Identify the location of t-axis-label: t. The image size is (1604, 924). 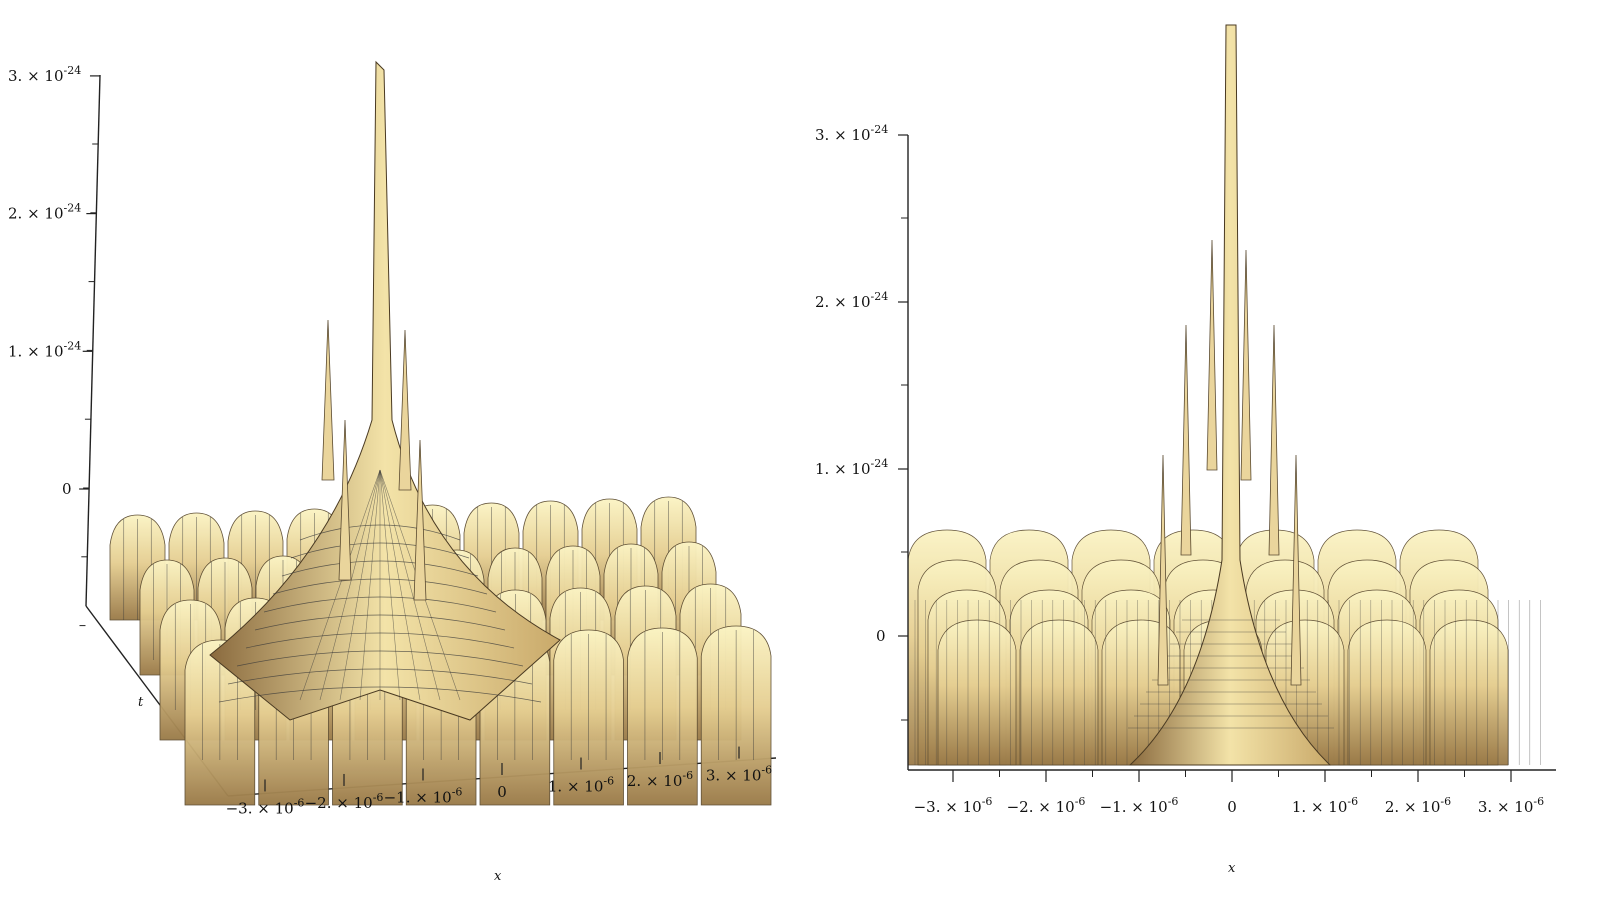
(141, 702).